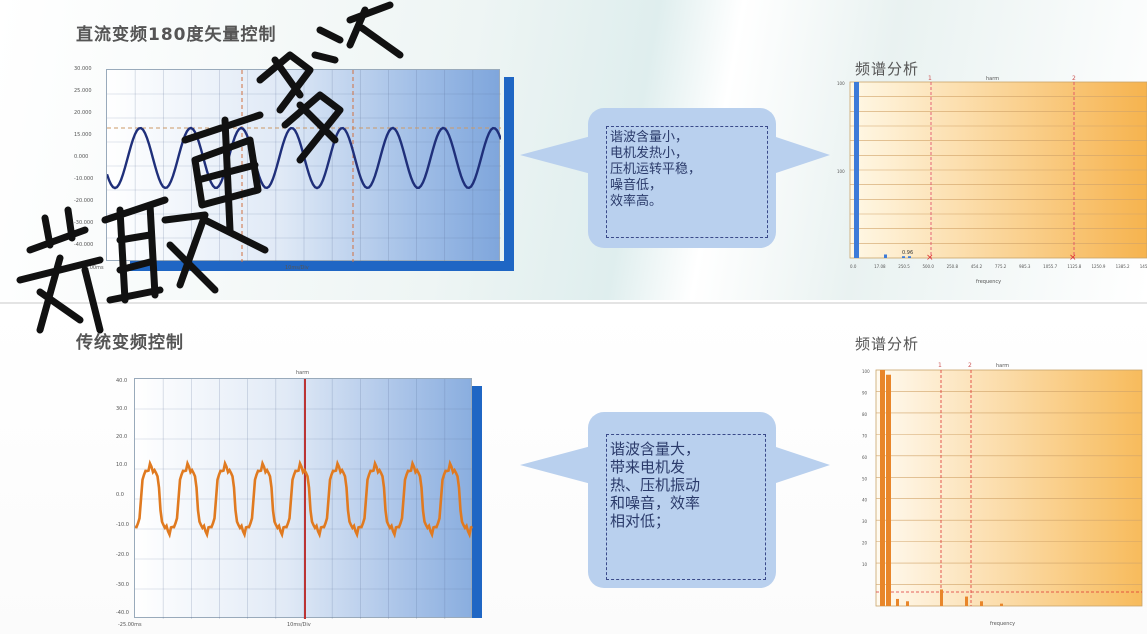 The width and height of the screenshot is (1147, 634). Describe the element at coordinates (1003, 366) in the screenshot. I see `bottom-spec-header: harm` at that location.